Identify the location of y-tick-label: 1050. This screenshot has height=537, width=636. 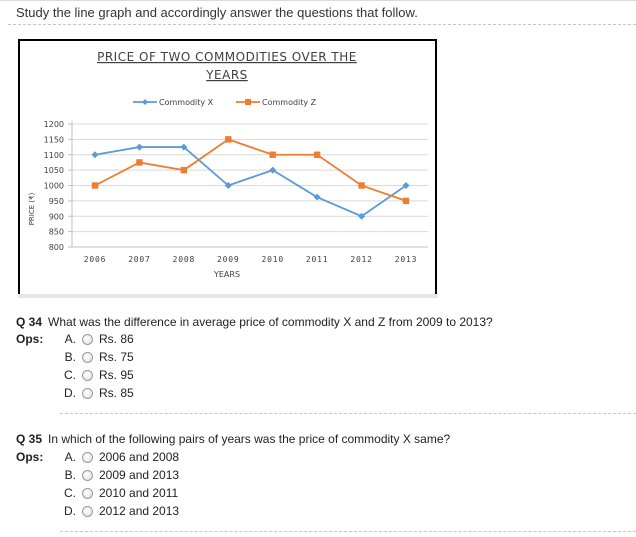
(54, 170).